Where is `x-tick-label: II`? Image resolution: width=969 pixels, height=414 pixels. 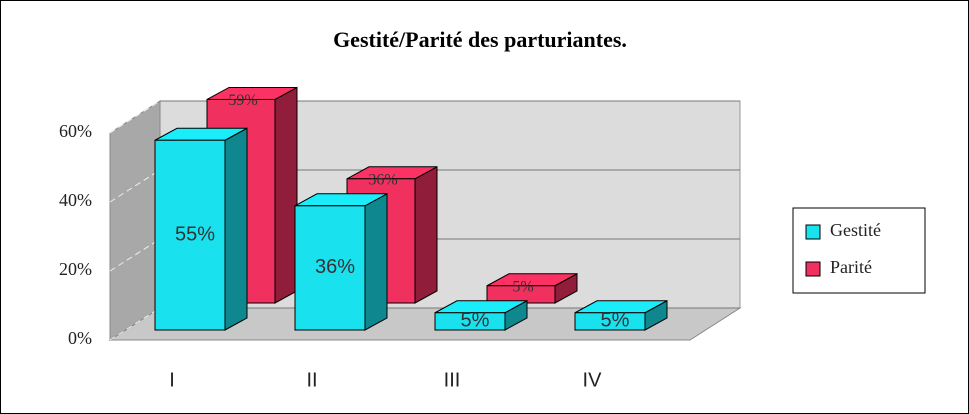
x-tick-label: II is located at coordinates (311, 380).